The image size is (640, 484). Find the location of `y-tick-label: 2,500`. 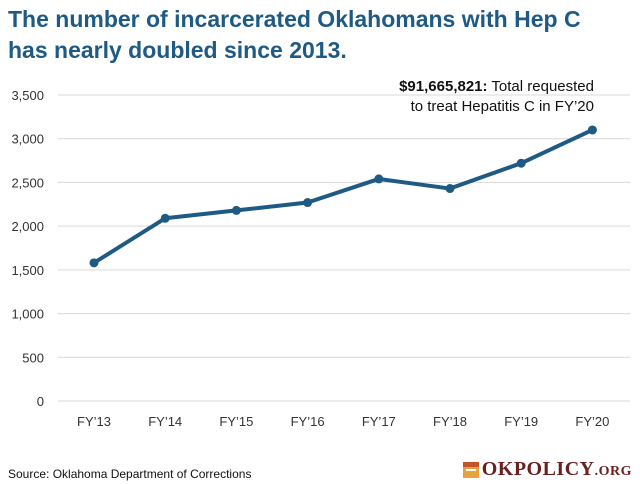

y-tick-label: 2,500 is located at coordinates (27, 182).